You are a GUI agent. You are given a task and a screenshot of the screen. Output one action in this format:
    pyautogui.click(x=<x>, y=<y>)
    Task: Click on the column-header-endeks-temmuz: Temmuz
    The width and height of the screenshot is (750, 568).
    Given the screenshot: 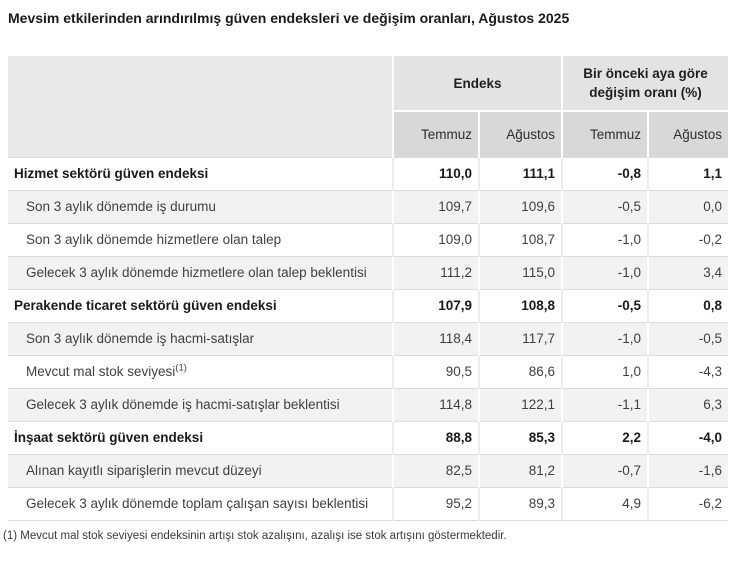 What is the action you would take?
    pyautogui.click(x=435, y=134)
    